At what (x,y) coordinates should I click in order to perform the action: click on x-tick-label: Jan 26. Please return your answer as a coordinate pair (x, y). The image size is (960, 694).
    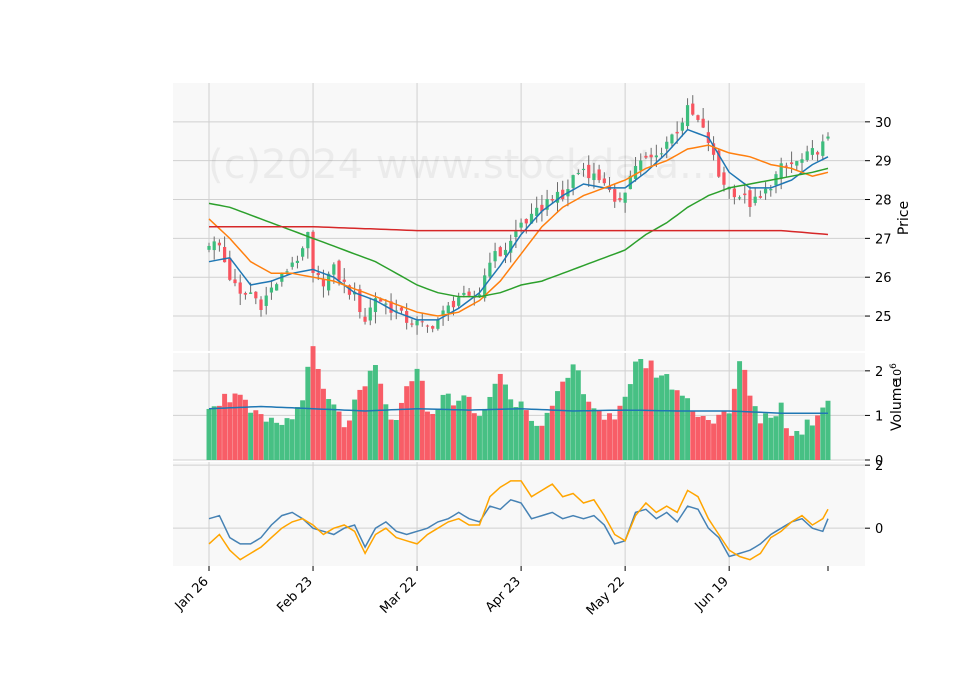
    Looking at the image, I should click on (192, 594).